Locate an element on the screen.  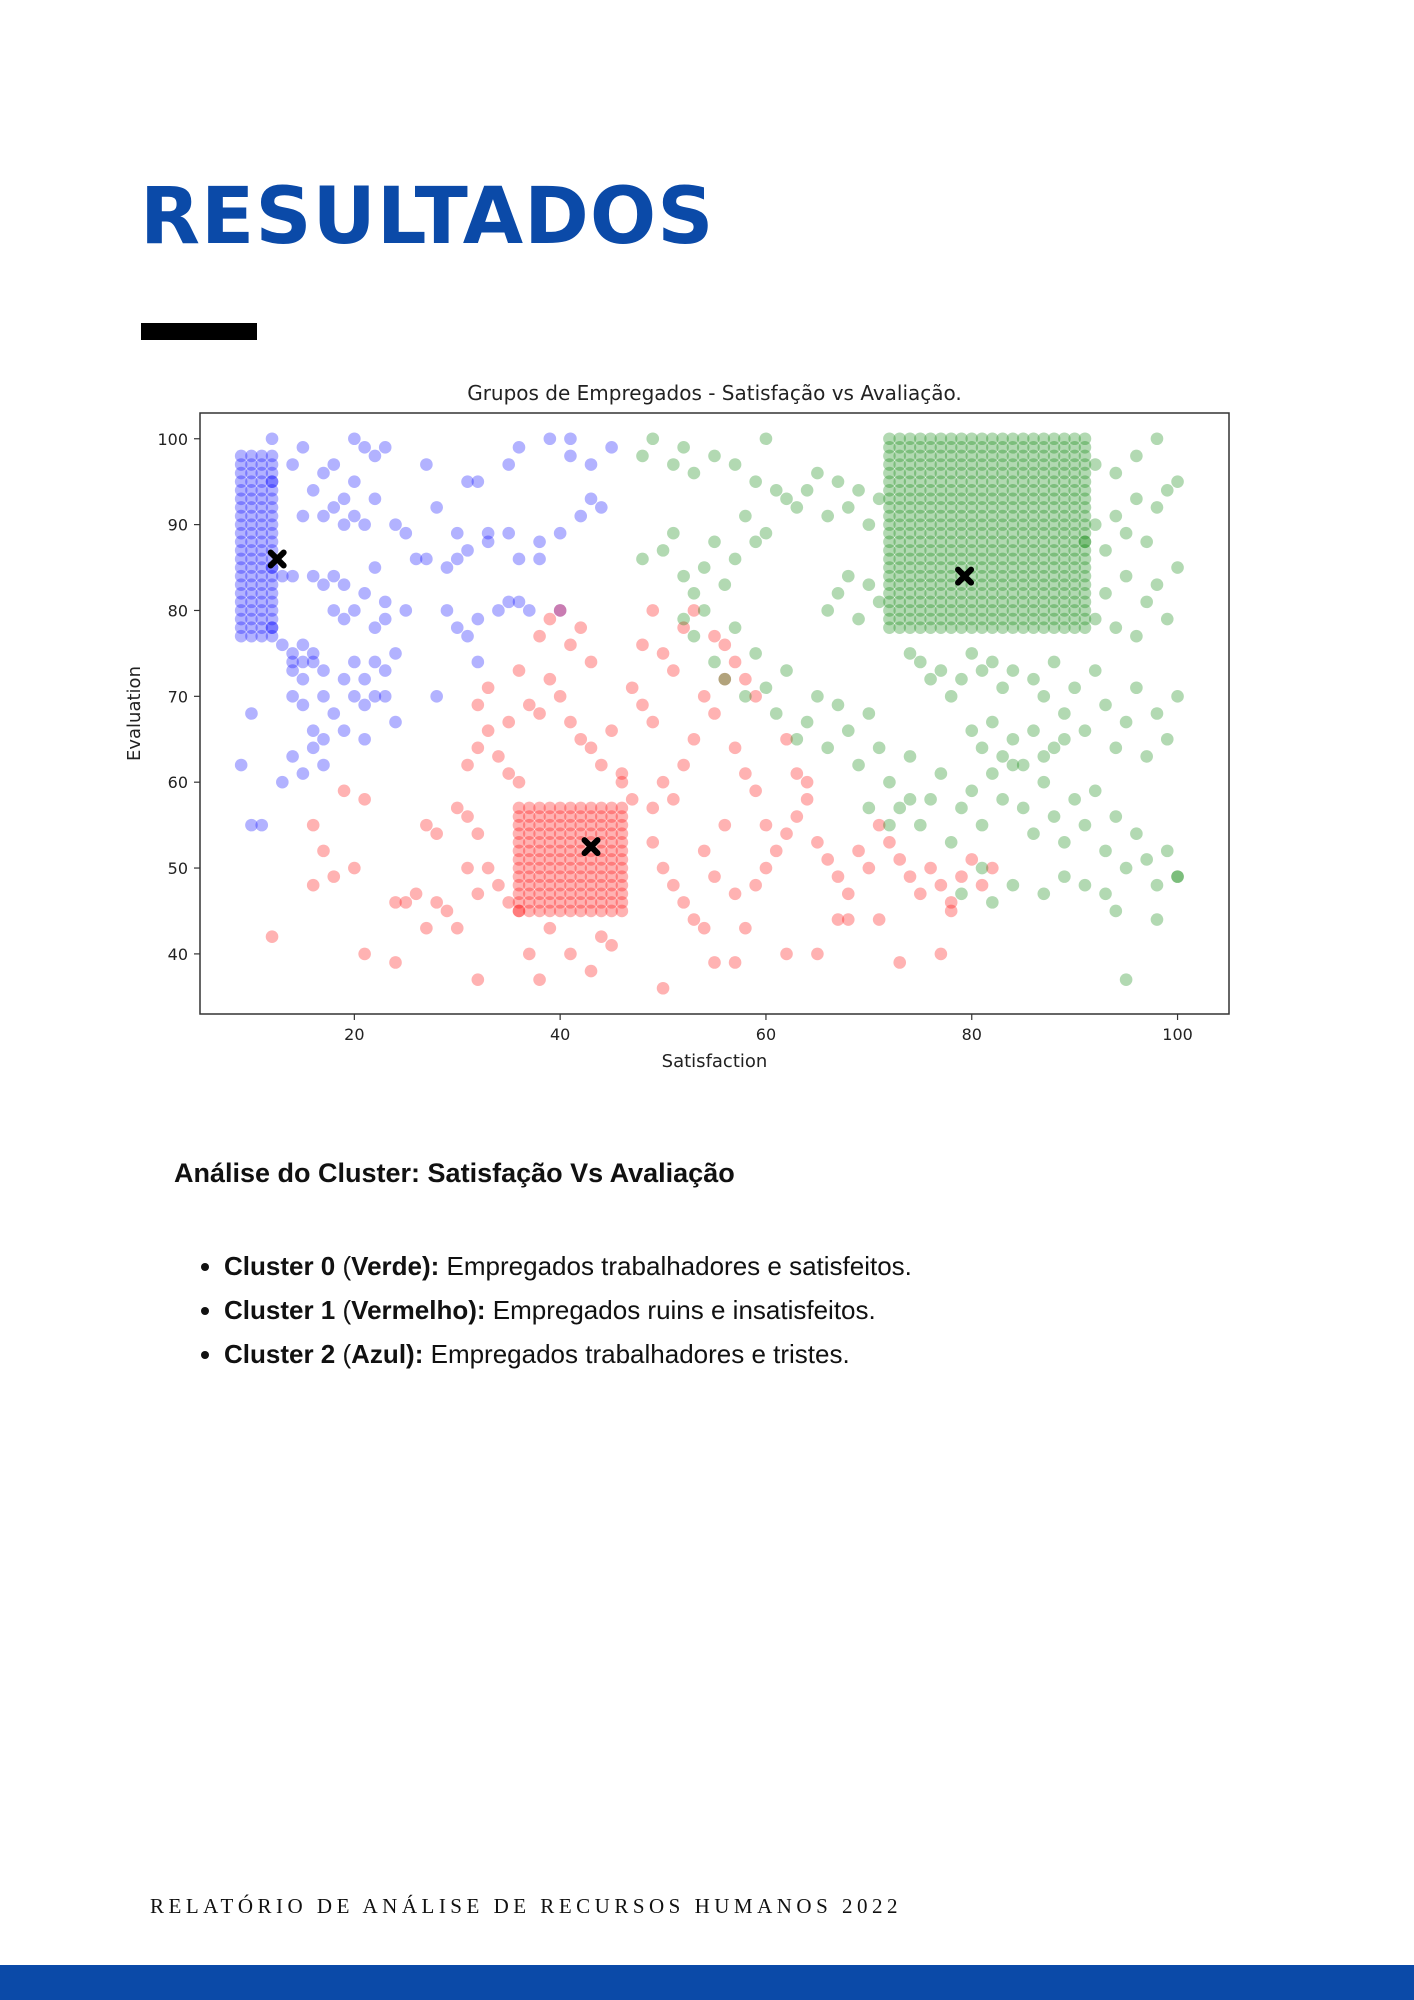
paren-open: ( is located at coordinates (343, 1310).